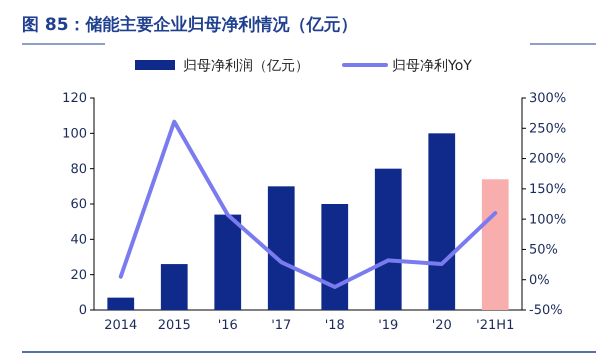  What do you see at coordinates (546, 310) in the screenshot?
I see `y2-tick-label: -50%` at bounding box center [546, 310].